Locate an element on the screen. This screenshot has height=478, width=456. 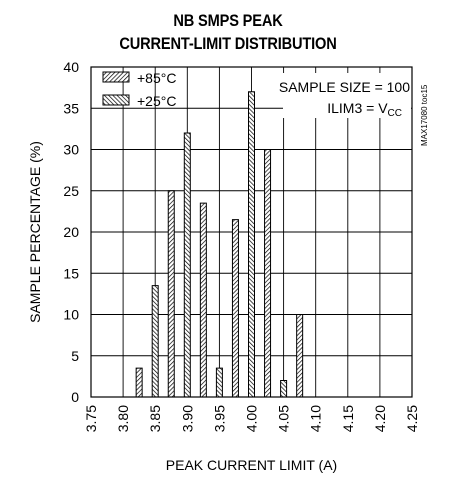
y-axis-label: SAMPLE PERCENTAGE (%) is located at coordinates (35, 232).